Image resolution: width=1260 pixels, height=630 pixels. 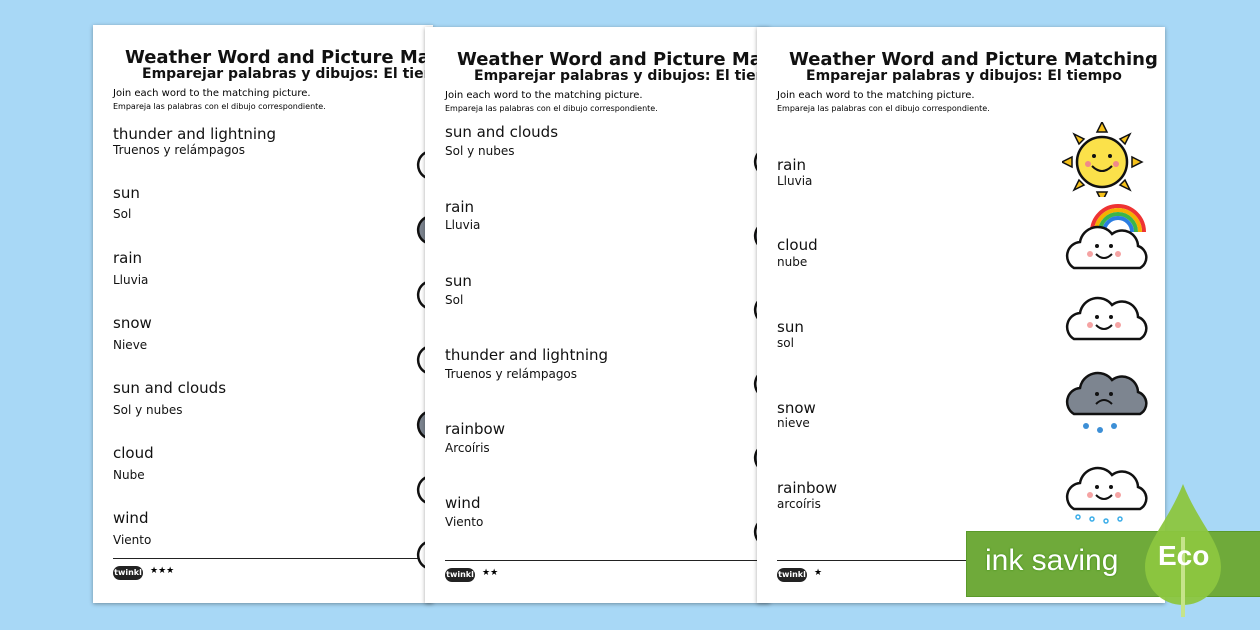 What do you see at coordinates (1106, 237) in the screenshot?
I see `rainbow-cloud-icon` at bounding box center [1106, 237].